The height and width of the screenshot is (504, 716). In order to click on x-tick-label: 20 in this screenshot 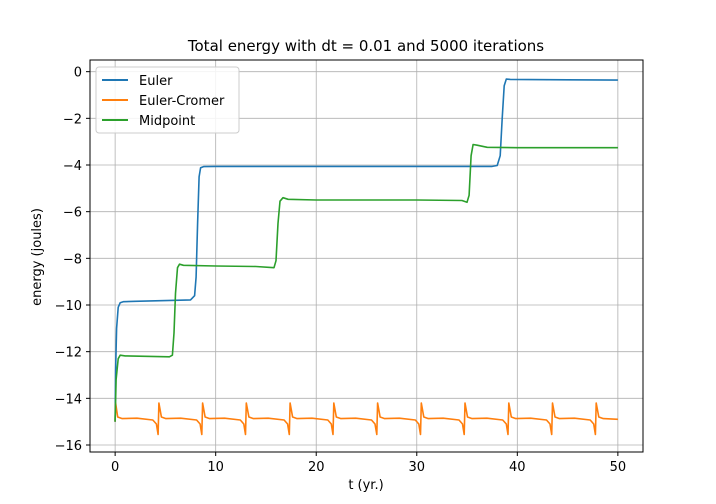, I will do `click(316, 467)`.